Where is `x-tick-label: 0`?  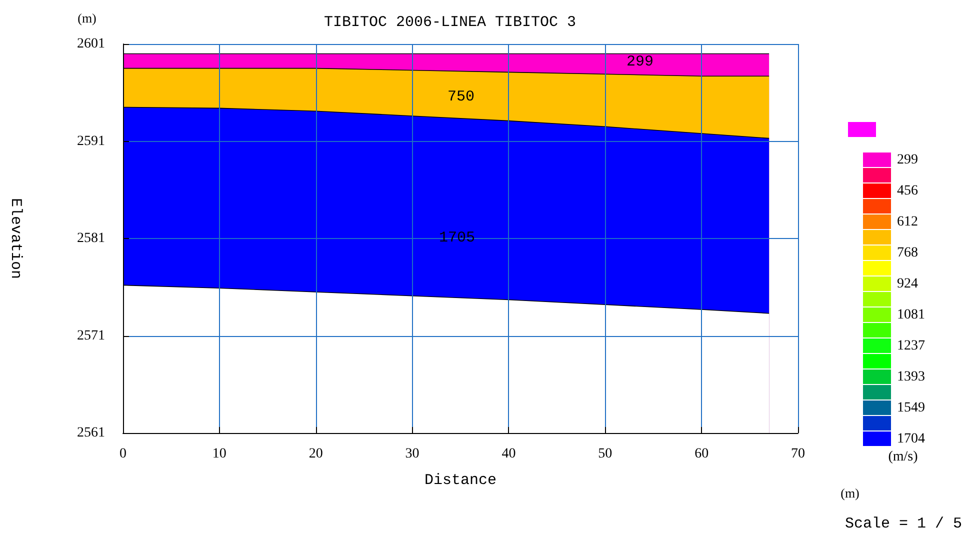
x-tick-label: 0 is located at coordinates (123, 454).